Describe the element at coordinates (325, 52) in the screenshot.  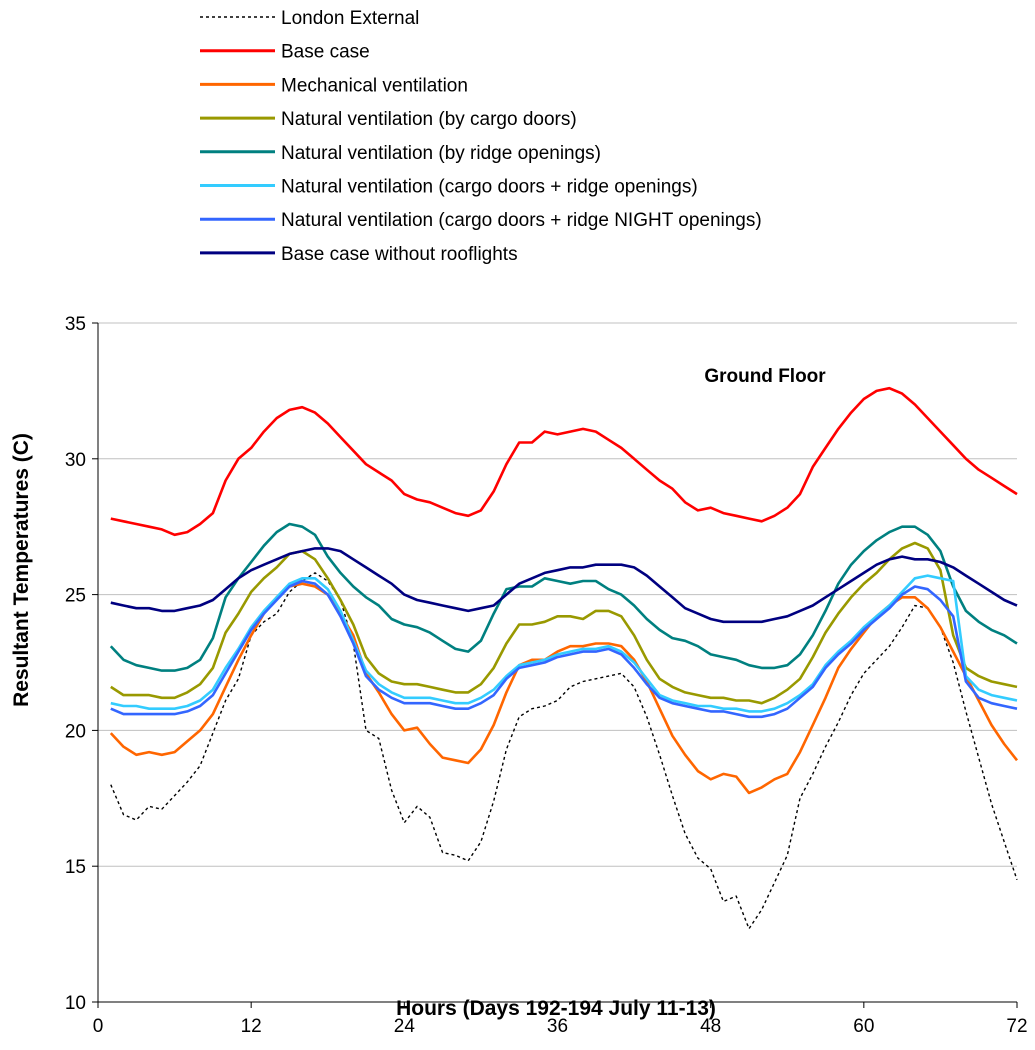
I see `legend-label: Base case` at that location.